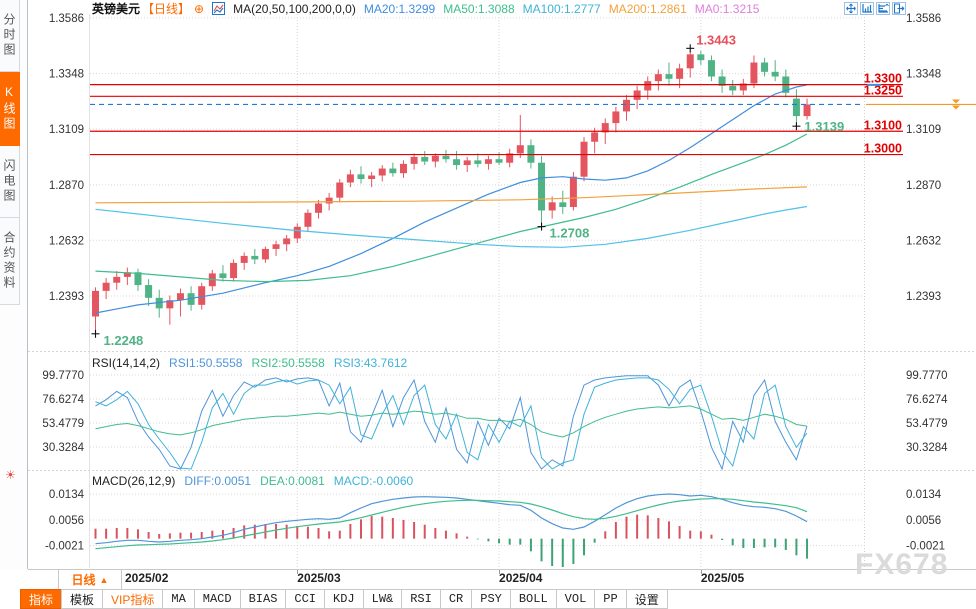 The width and height of the screenshot is (976, 609). Describe the element at coordinates (851, 8) in the screenshot. I see `move-icon` at that location.